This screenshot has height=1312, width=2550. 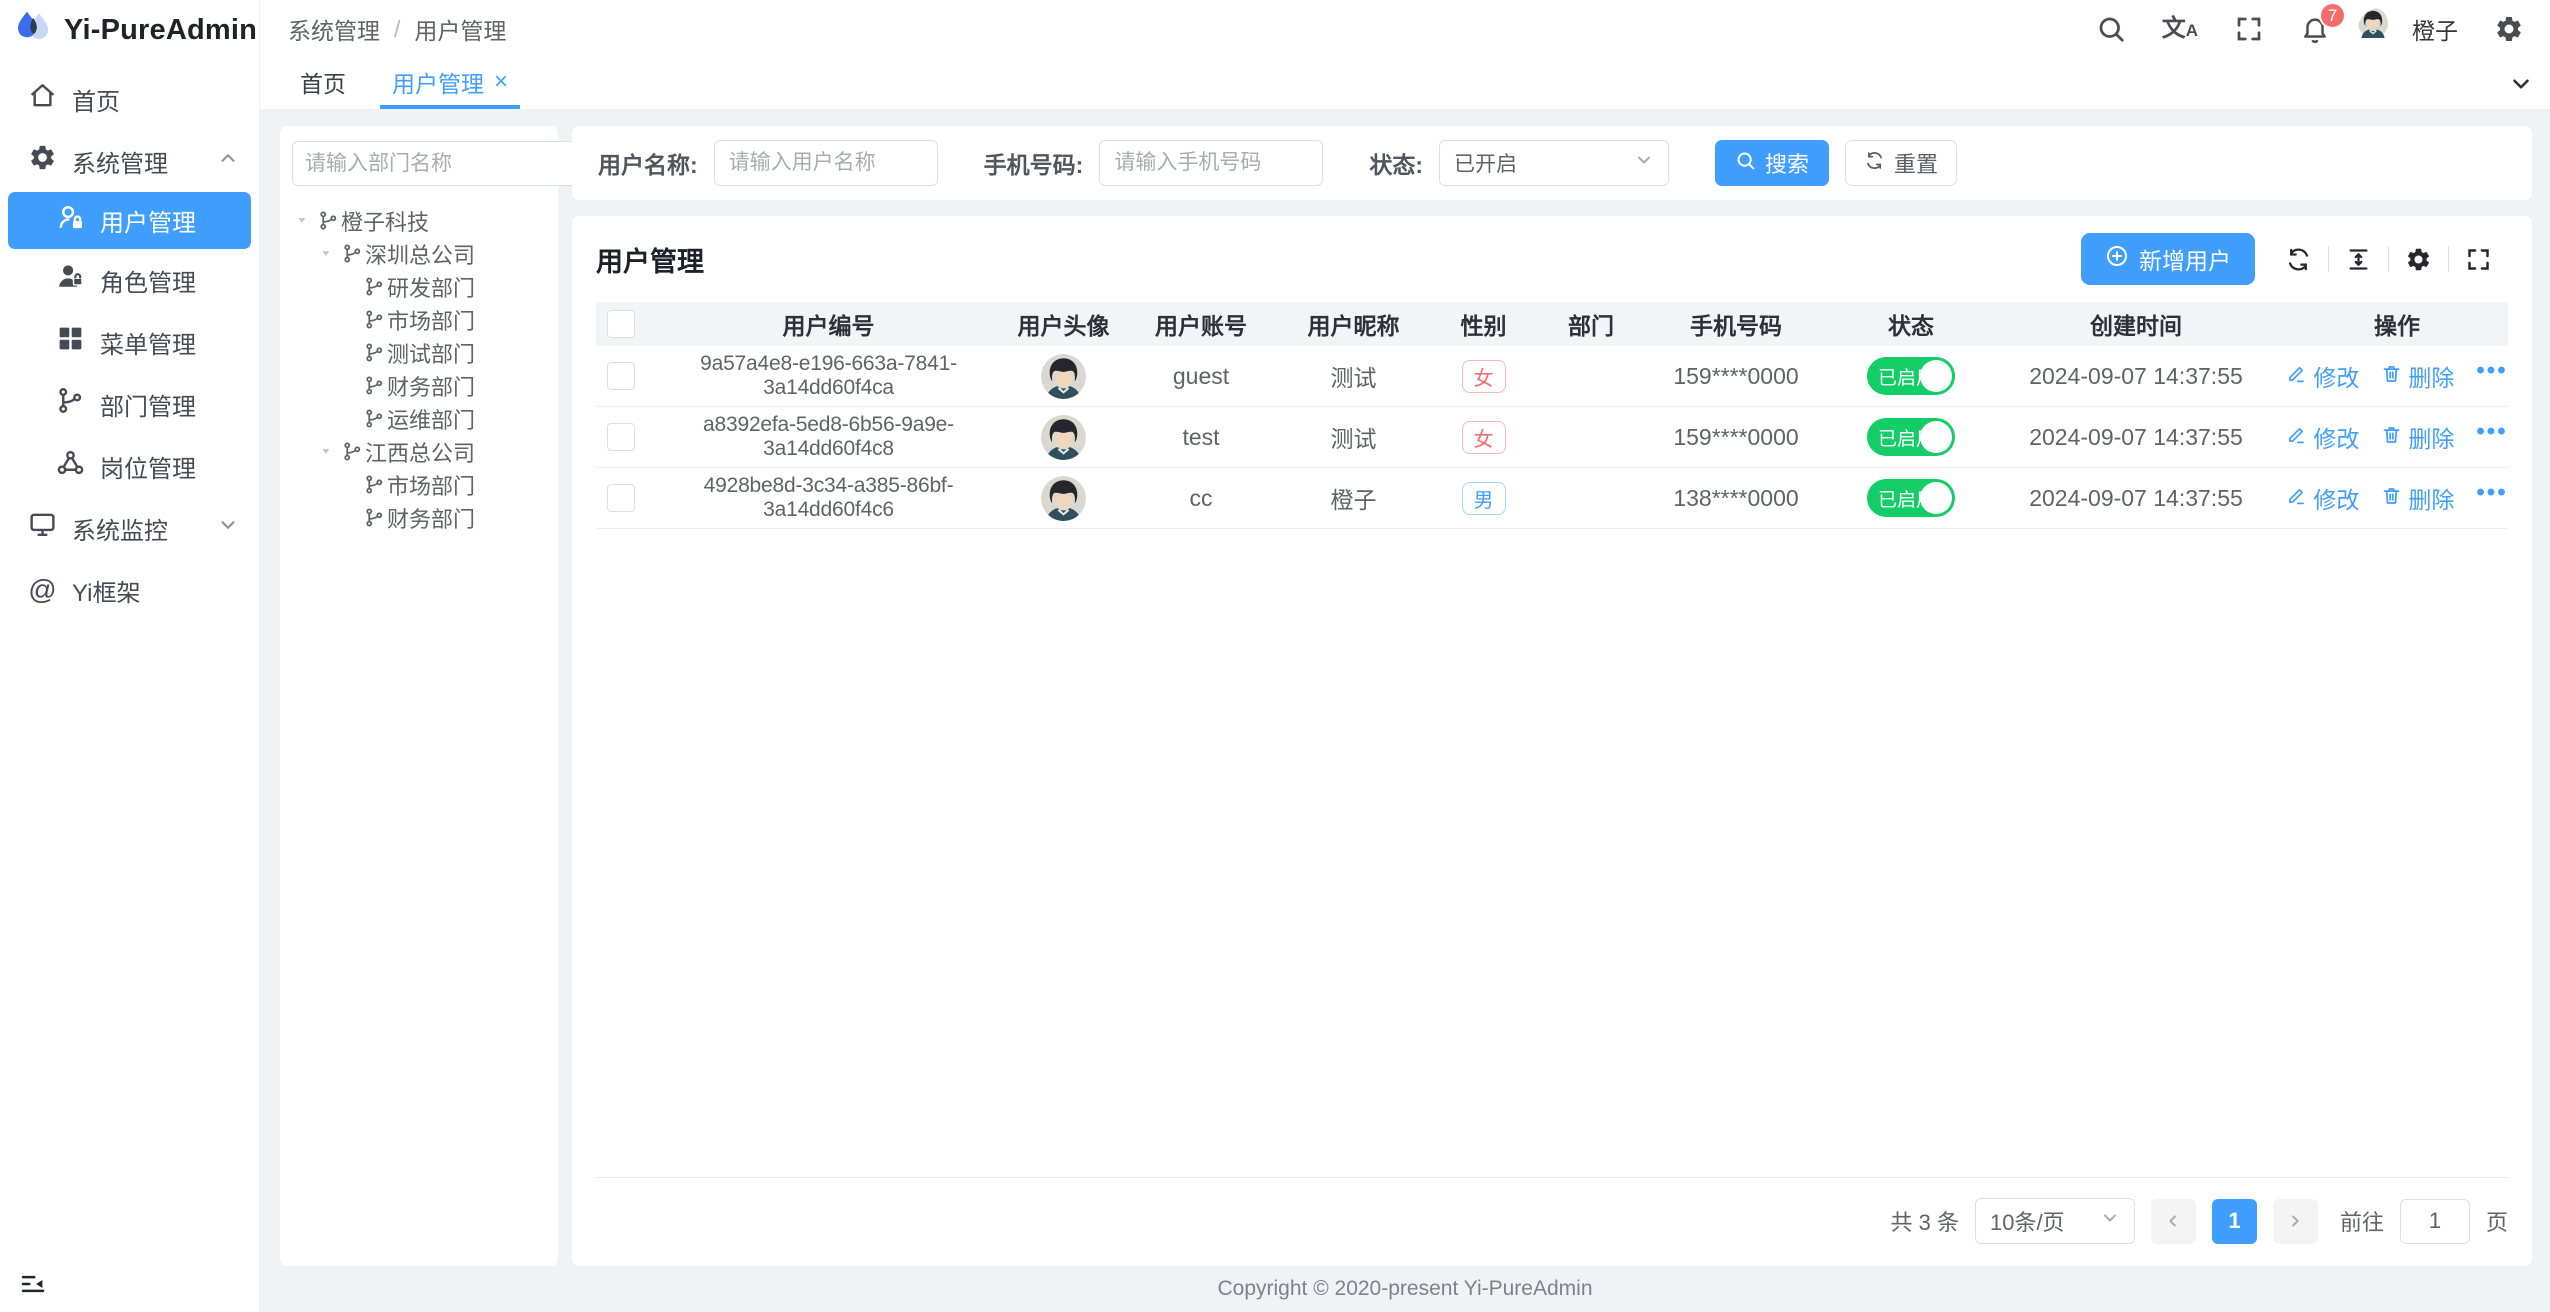 I want to click on row-density-icon, so click(x=2358, y=259).